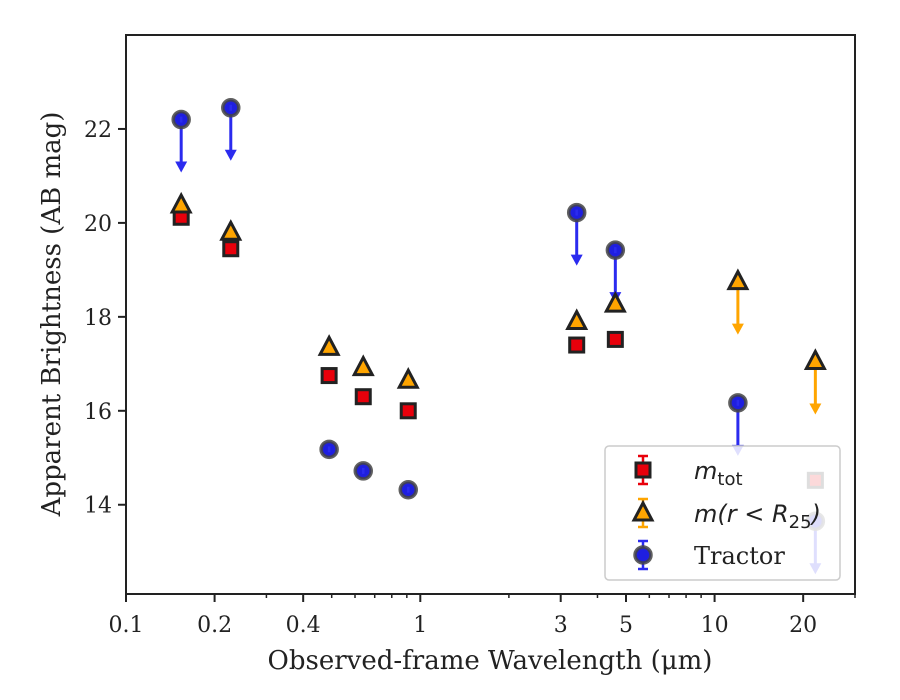  I want to click on legend-mr25-label: m(r < R25), so click(757, 516).